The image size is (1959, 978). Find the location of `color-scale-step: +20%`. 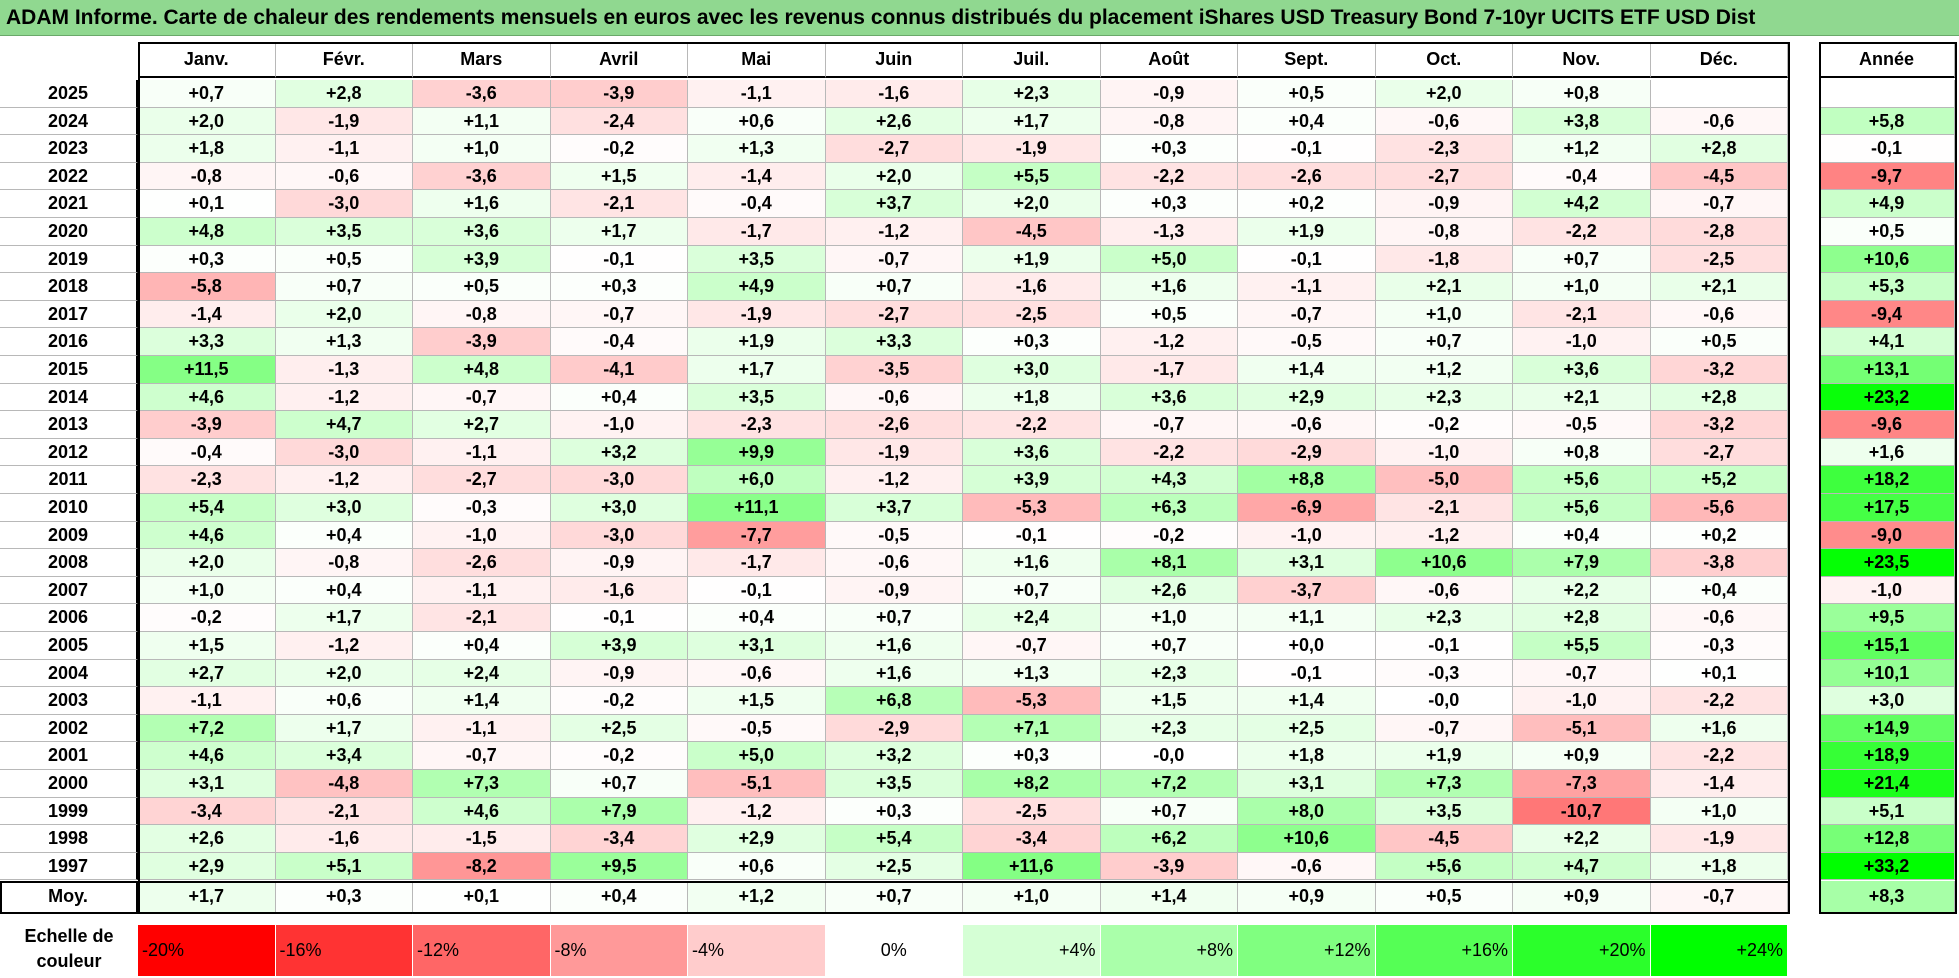

color-scale-step: +20% is located at coordinates (1582, 950).